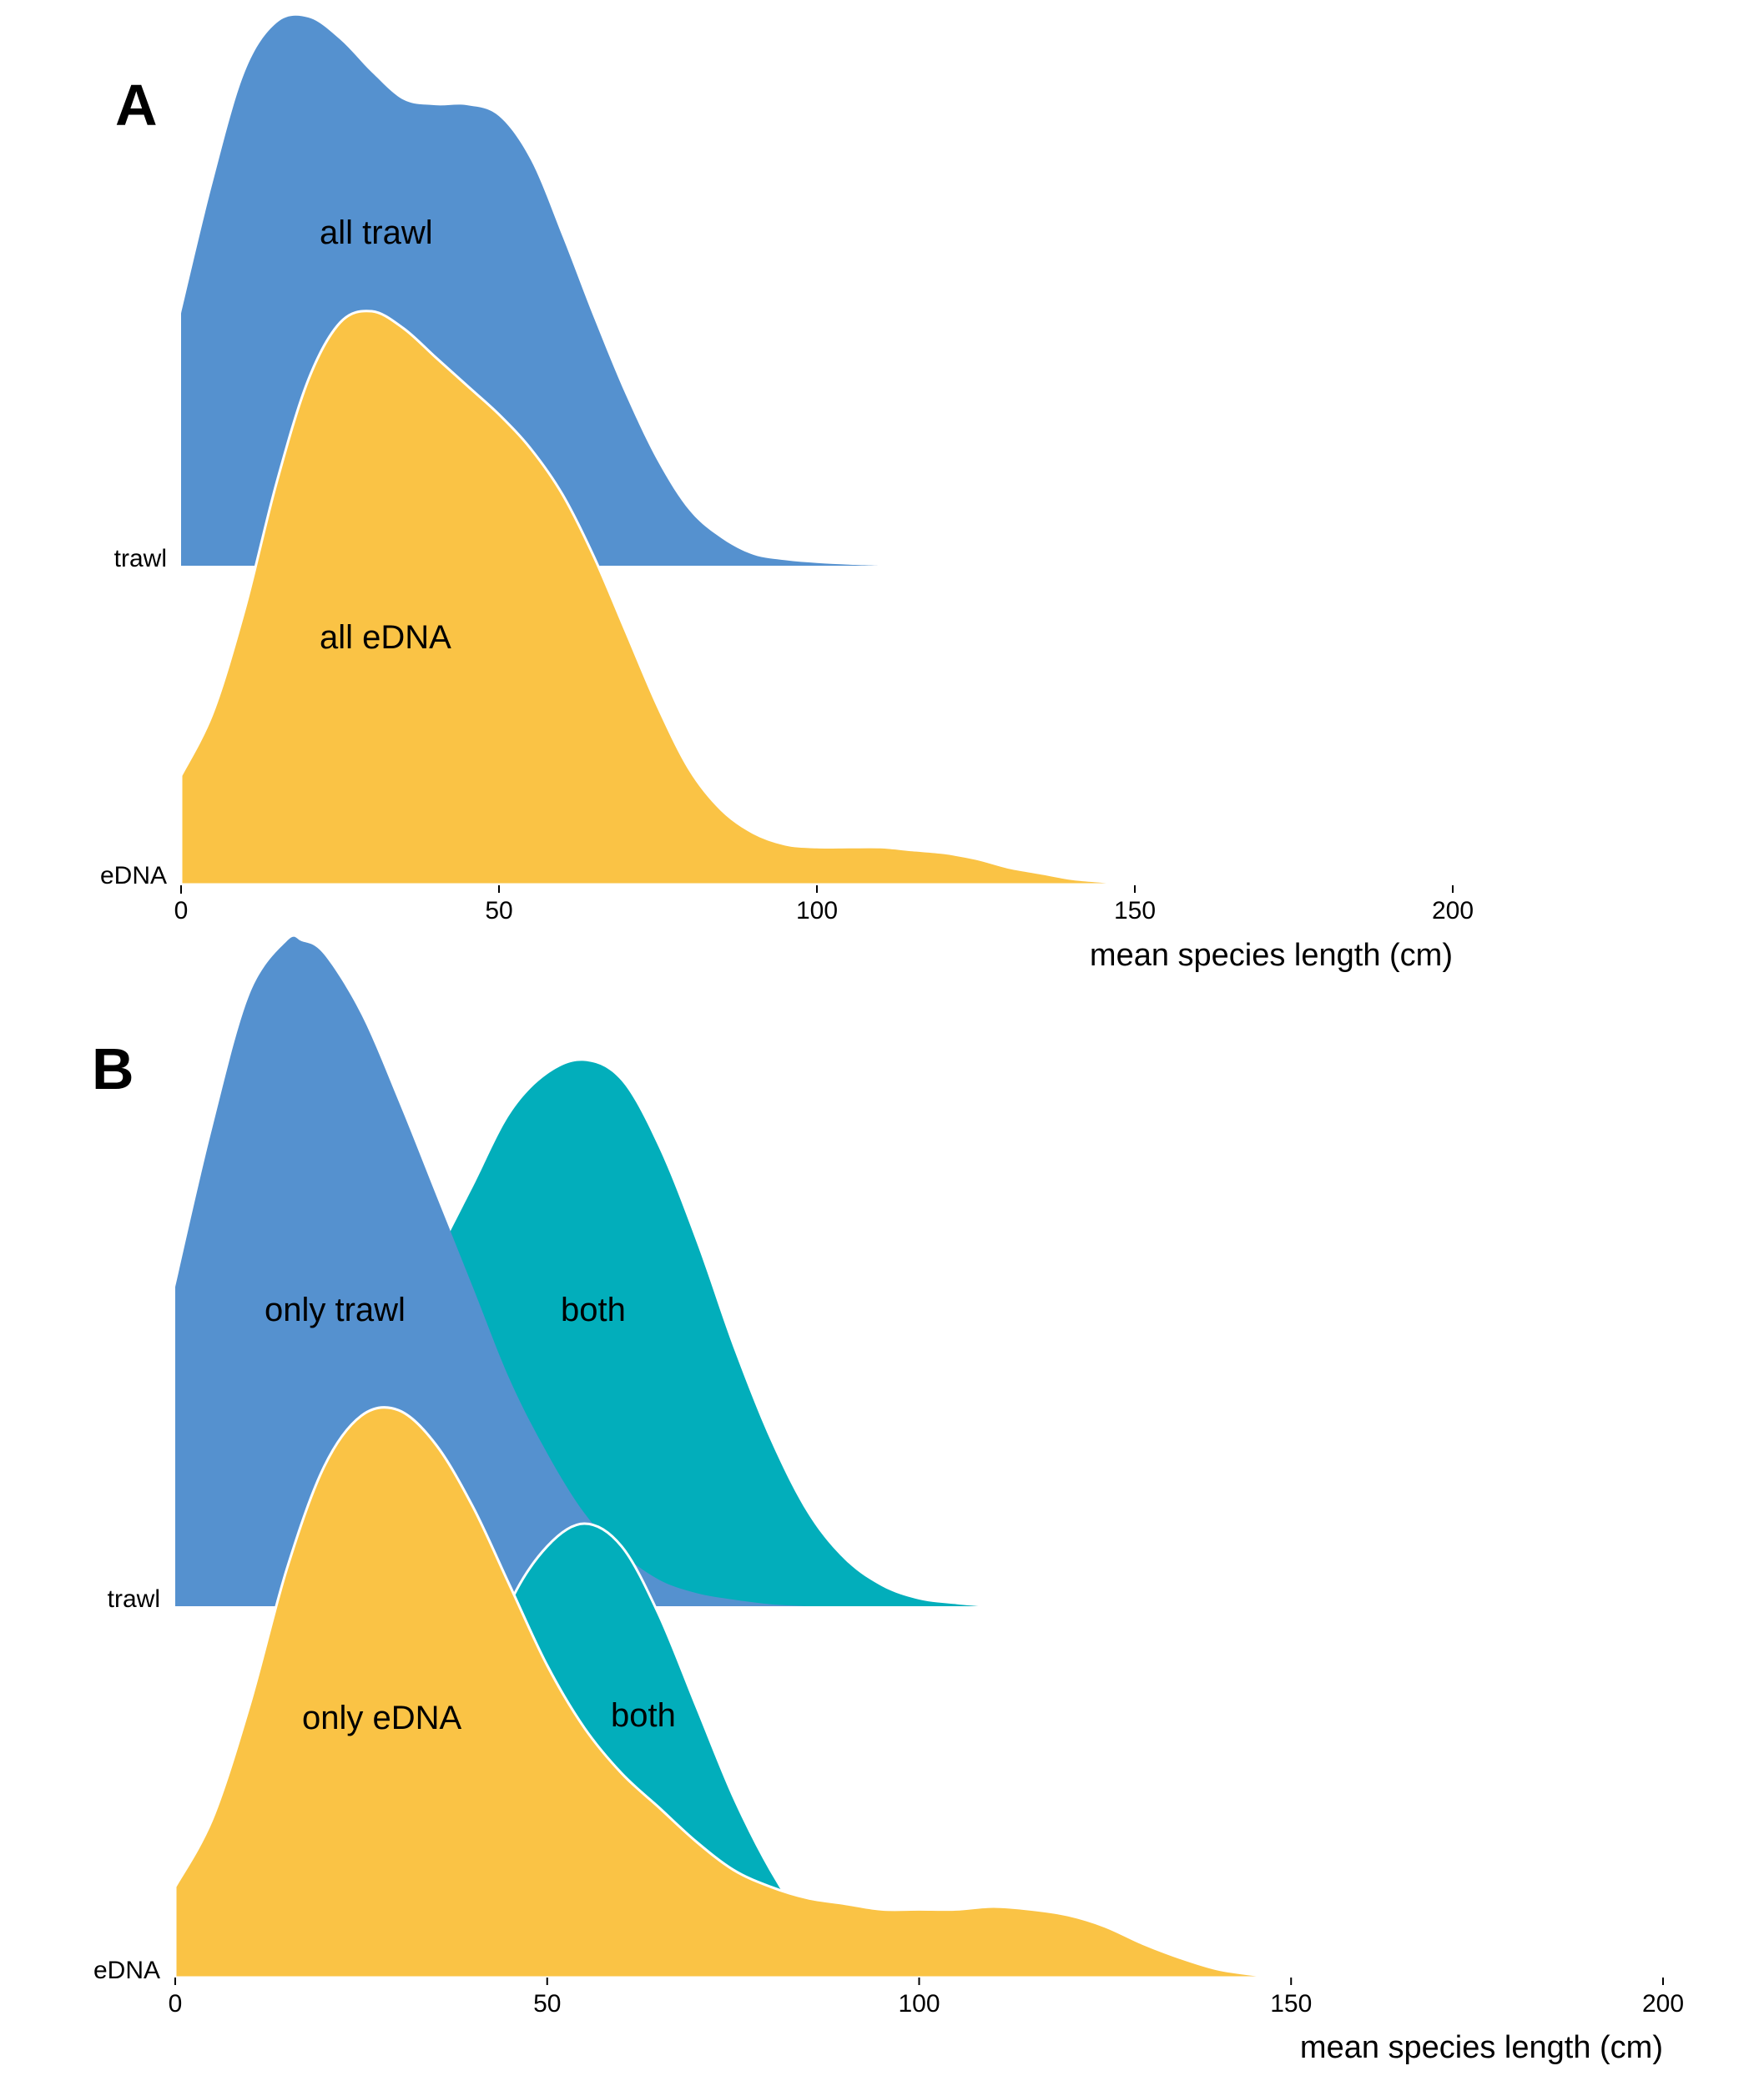 This screenshot has width=1764, height=2086. I want to click on panel-b-area-trawl-both, so click(707, 1334).